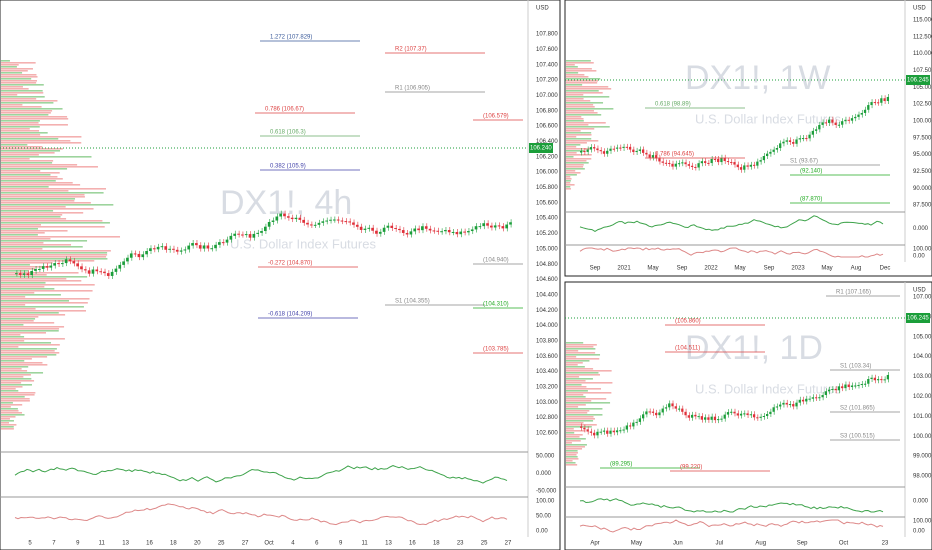 The height and width of the screenshot is (550, 932). Describe the element at coordinates (547, 157) in the screenshot. I see `price-tick-label: 106.200` at that location.